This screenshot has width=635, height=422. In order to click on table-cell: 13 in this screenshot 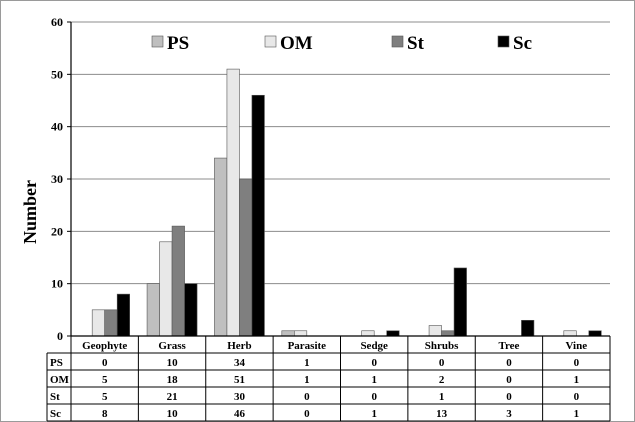, I will do `click(442, 414)`.